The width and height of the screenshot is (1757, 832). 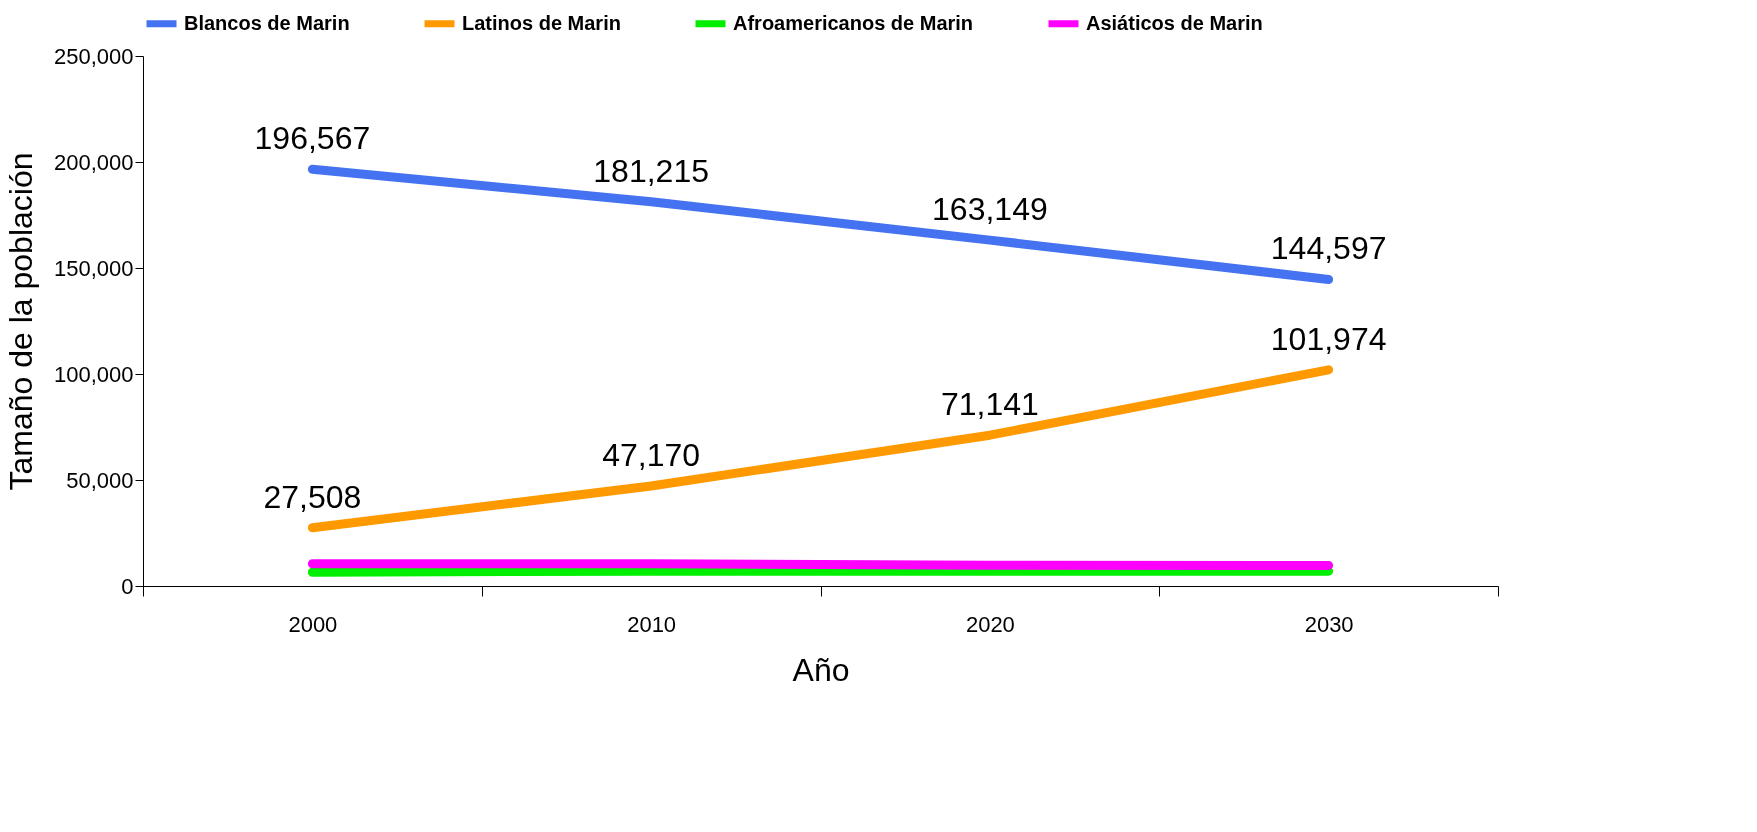 What do you see at coordinates (990, 624) in the screenshot?
I see `x-tick-label: 2020` at bounding box center [990, 624].